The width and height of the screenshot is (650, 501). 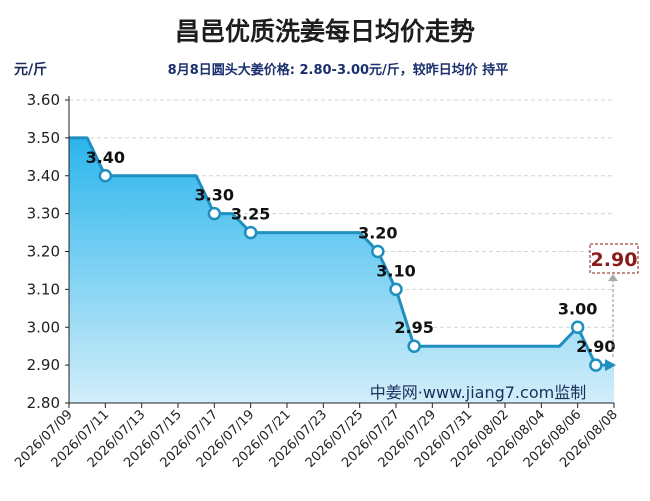 I want to click on y-tick-label: 3.00, so click(x=43, y=327).